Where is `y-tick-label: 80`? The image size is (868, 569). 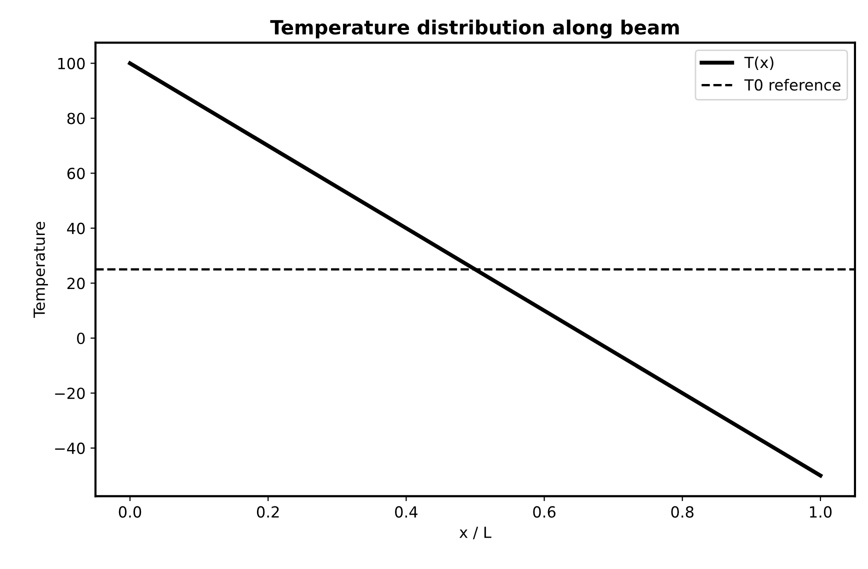
y-tick-label: 80 is located at coordinates (76, 118).